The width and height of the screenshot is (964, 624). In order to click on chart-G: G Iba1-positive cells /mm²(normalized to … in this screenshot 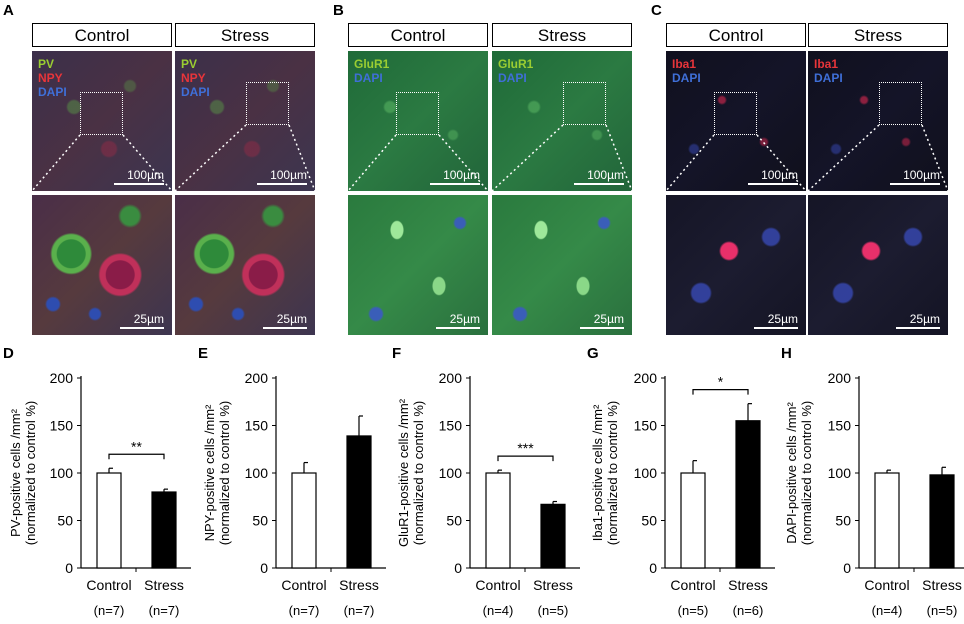, I will do `click(681, 481)`.